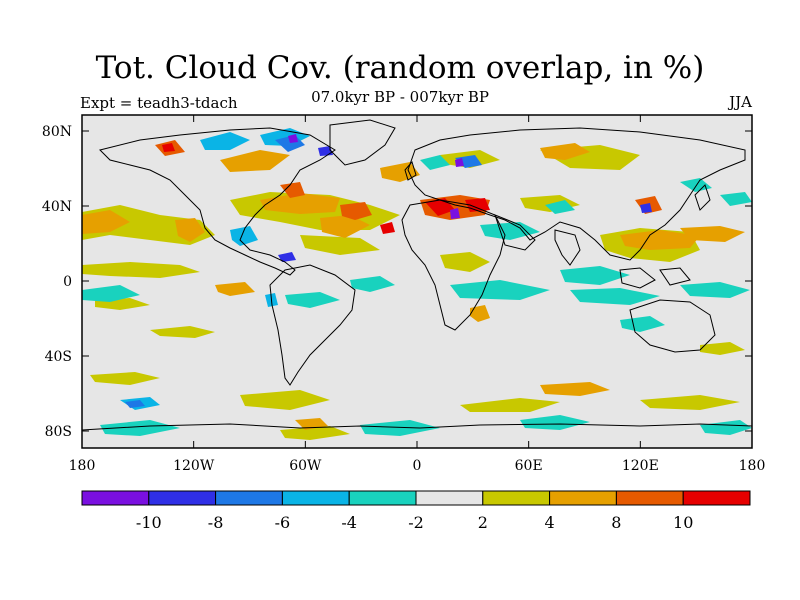 The width and height of the screenshot is (800, 600). What do you see at coordinates (57, 207) in the screenshot?
I see `lat-tick-label: 40N` at bounding box center [57, 207].